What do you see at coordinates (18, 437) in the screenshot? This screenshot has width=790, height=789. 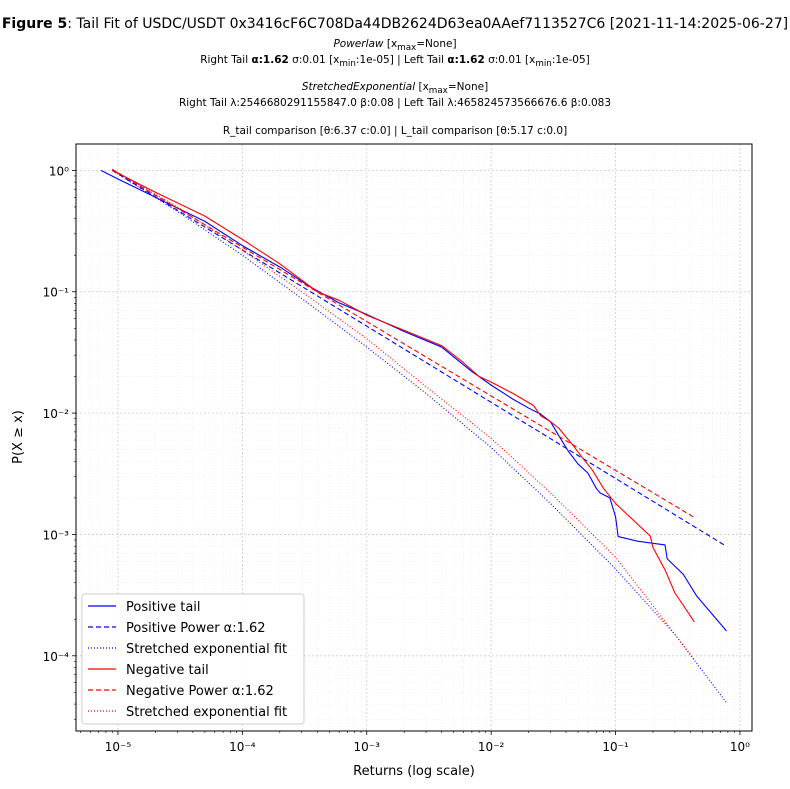 I see `y-axis-label: P(X ≥ x)` at bounding box center [18, 437].